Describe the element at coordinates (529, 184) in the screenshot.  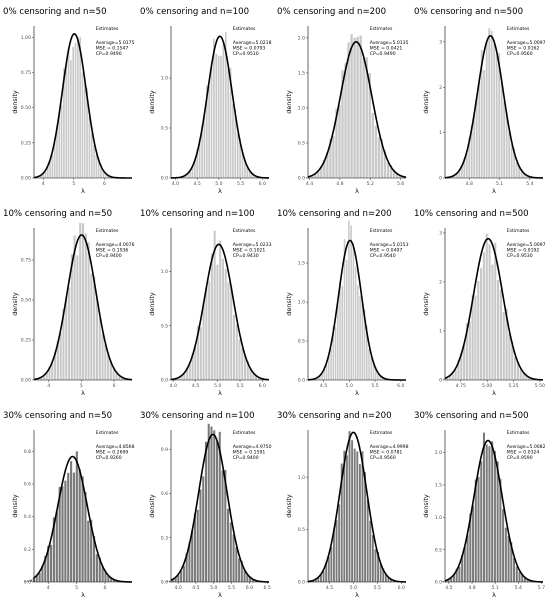
I see `x-tick-label: 5.4` at that location.